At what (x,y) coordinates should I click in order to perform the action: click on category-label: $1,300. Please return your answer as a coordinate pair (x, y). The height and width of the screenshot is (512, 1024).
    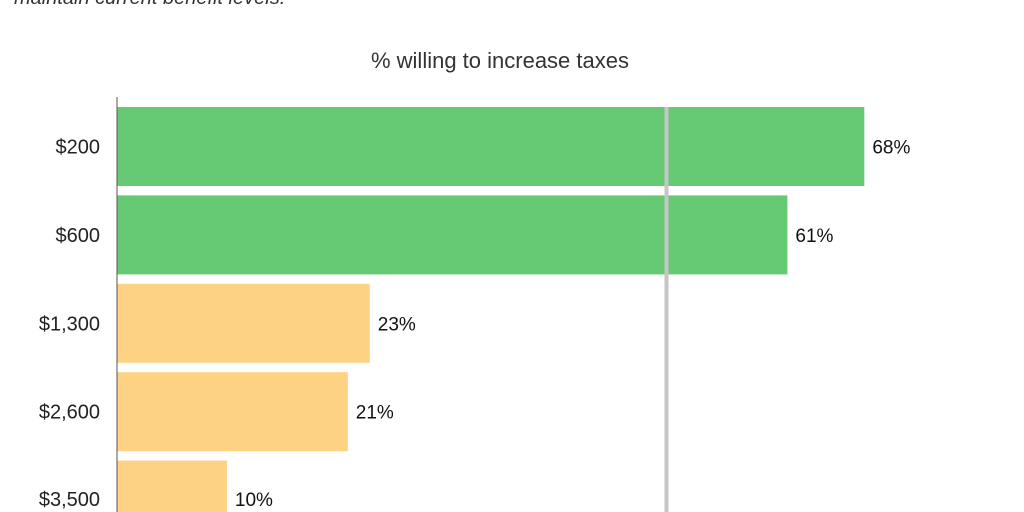
    Looking at the image, I should click on (69, 324).